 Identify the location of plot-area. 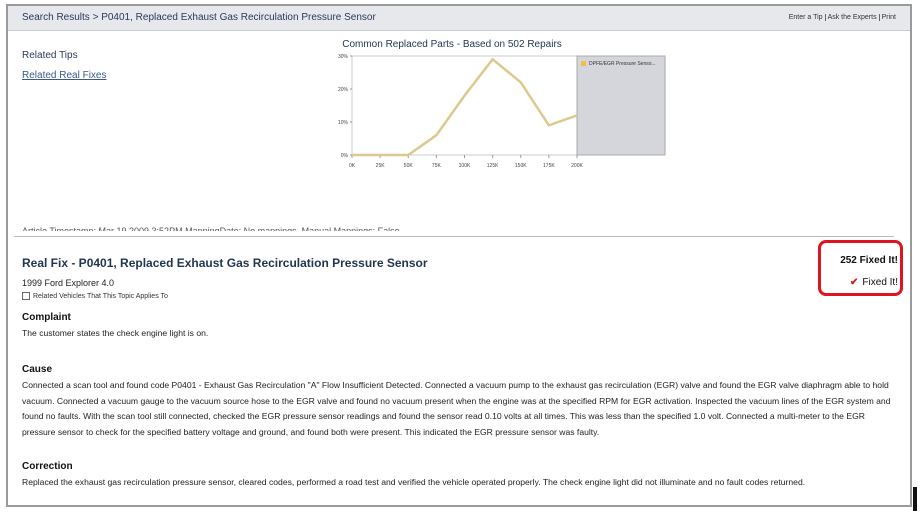
(464, 105).